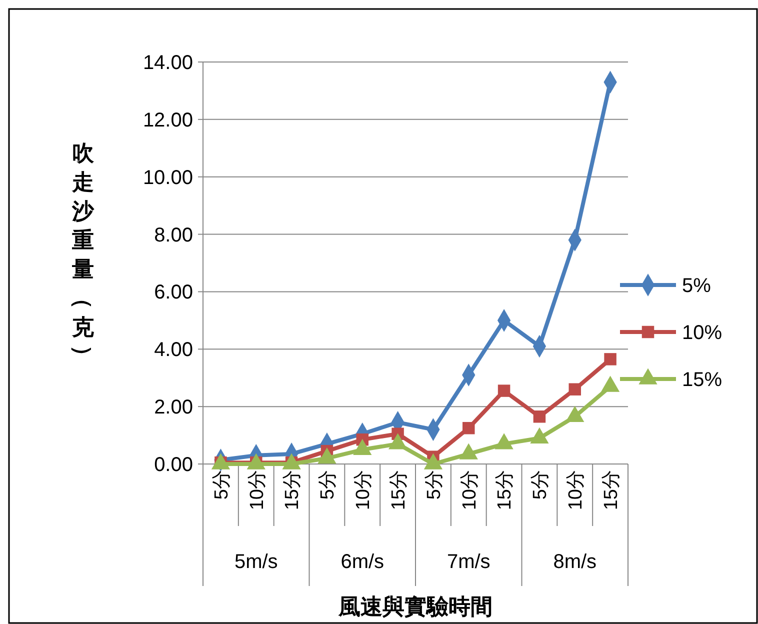 This screenshot has width=758, height=624. Describe the element at coordinates (173, 235) in the screenshot. I see `y-tick-label: 8.00` at that location.